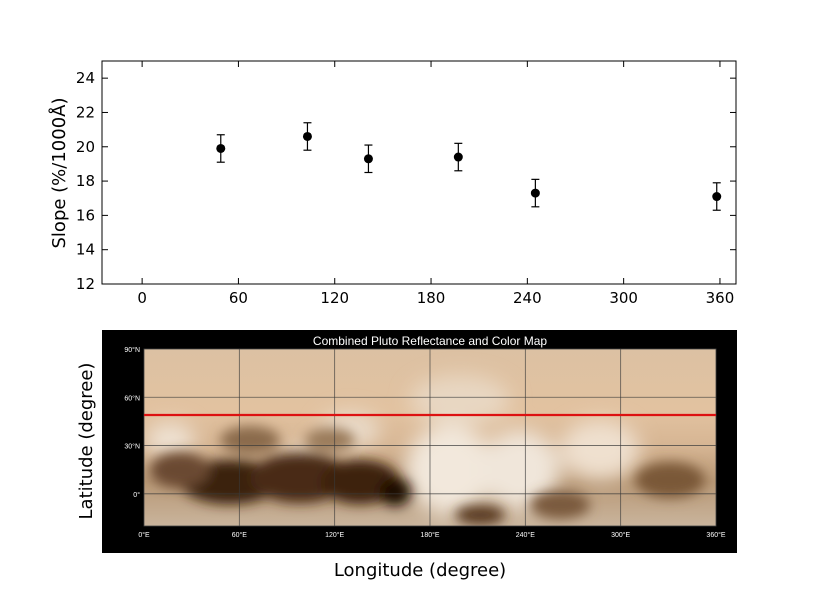 Image resolution: width=817 pixels, height=616 pixels. Describe the element at coordinates (136, 495) in the screenshot. I see `map-y-tick-label: 0°` at that location.